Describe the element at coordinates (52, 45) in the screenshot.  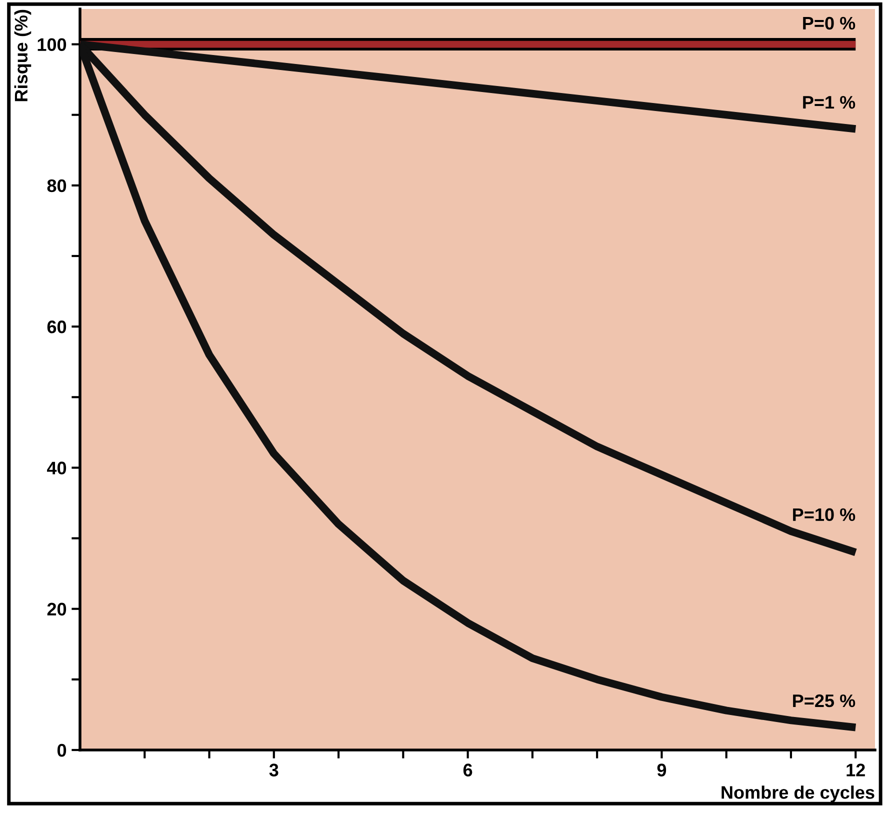
I see `y-tick-label: 100` at that location.